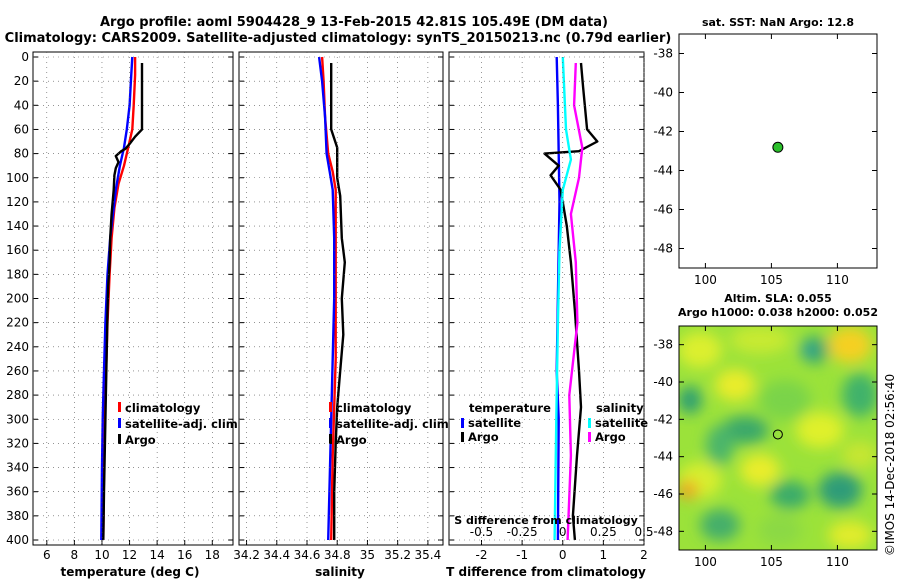 The image size is (900, 580). Describe the element at coordinates (771, 160) in the screenshot. I see `location-lon-ticks: 100 105 110` at that location.